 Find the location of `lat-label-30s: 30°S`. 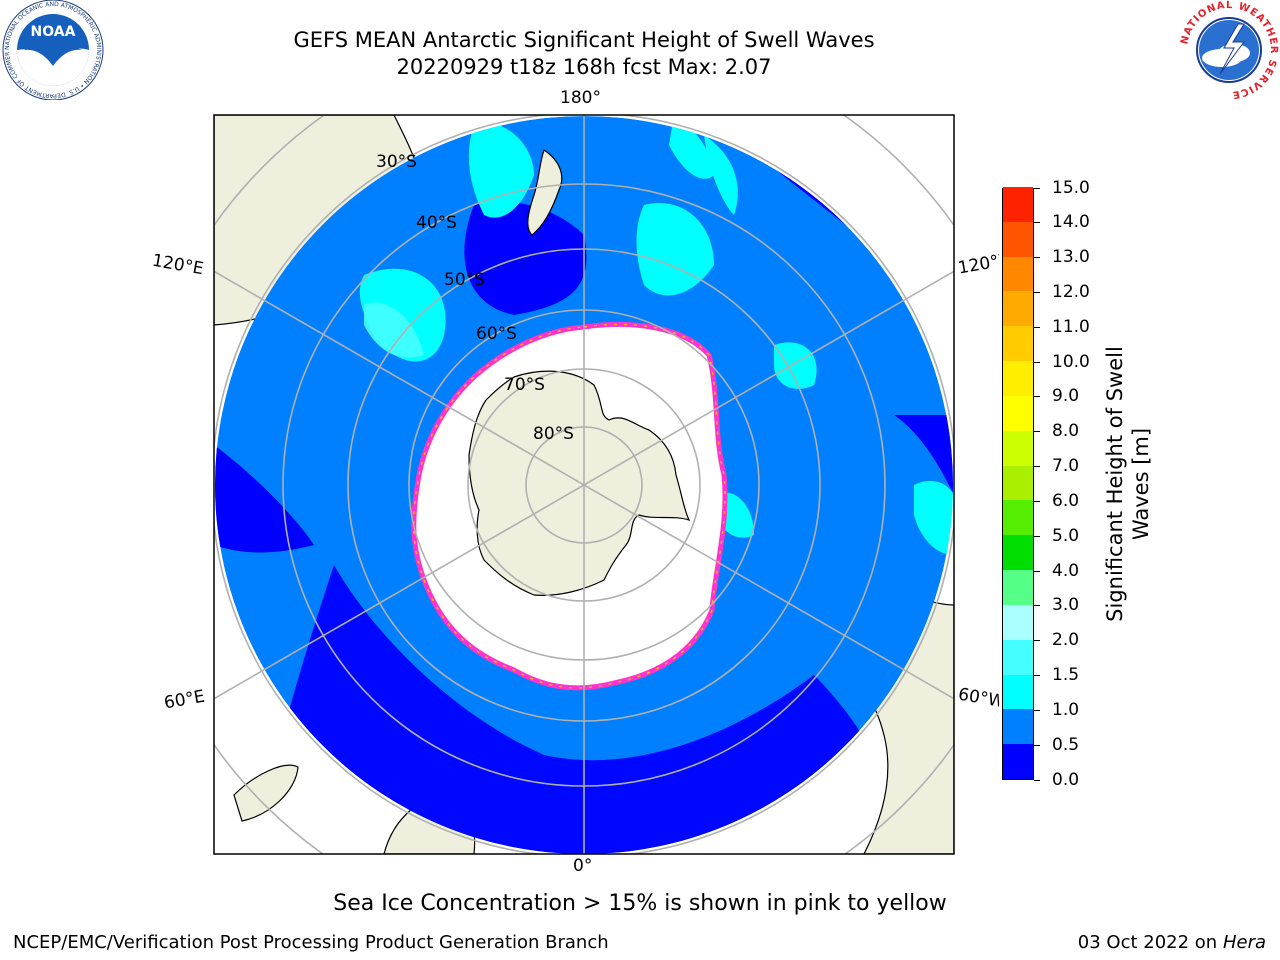

lat-label-30s: 30°S is located at coordinates (396, 162).